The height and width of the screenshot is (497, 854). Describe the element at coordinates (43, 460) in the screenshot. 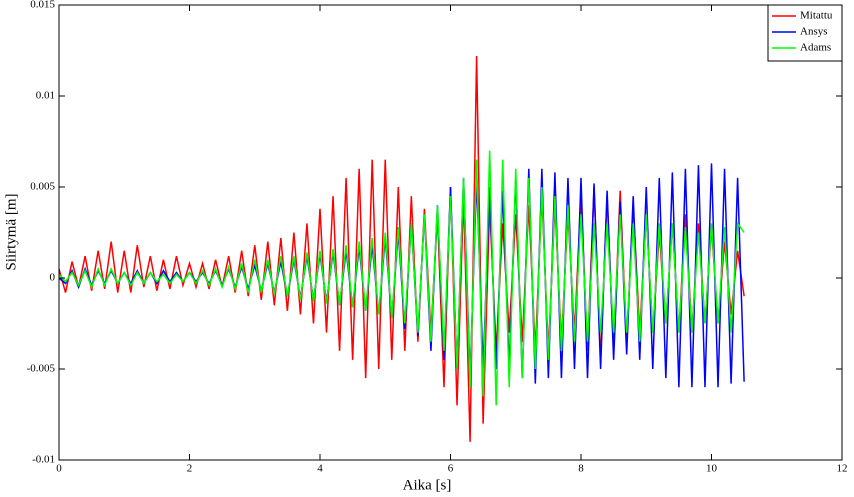

I see `y-tick-label: -0.01` at that location.